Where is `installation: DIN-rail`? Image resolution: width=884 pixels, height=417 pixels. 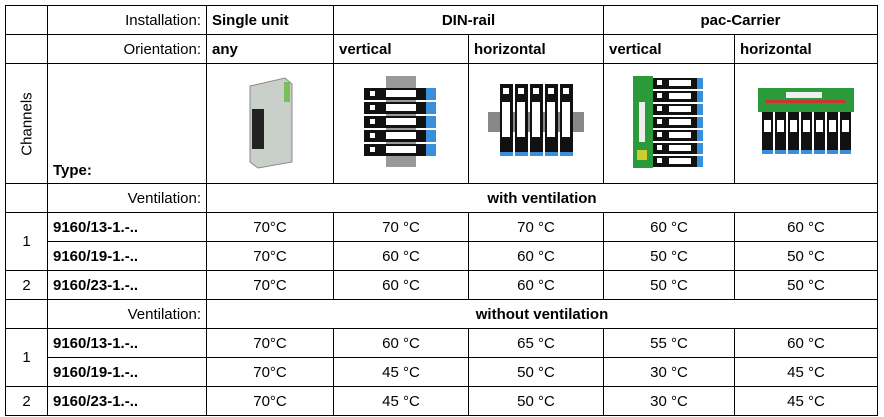 installation: DIN-rail is located at coordinates (468, 20).